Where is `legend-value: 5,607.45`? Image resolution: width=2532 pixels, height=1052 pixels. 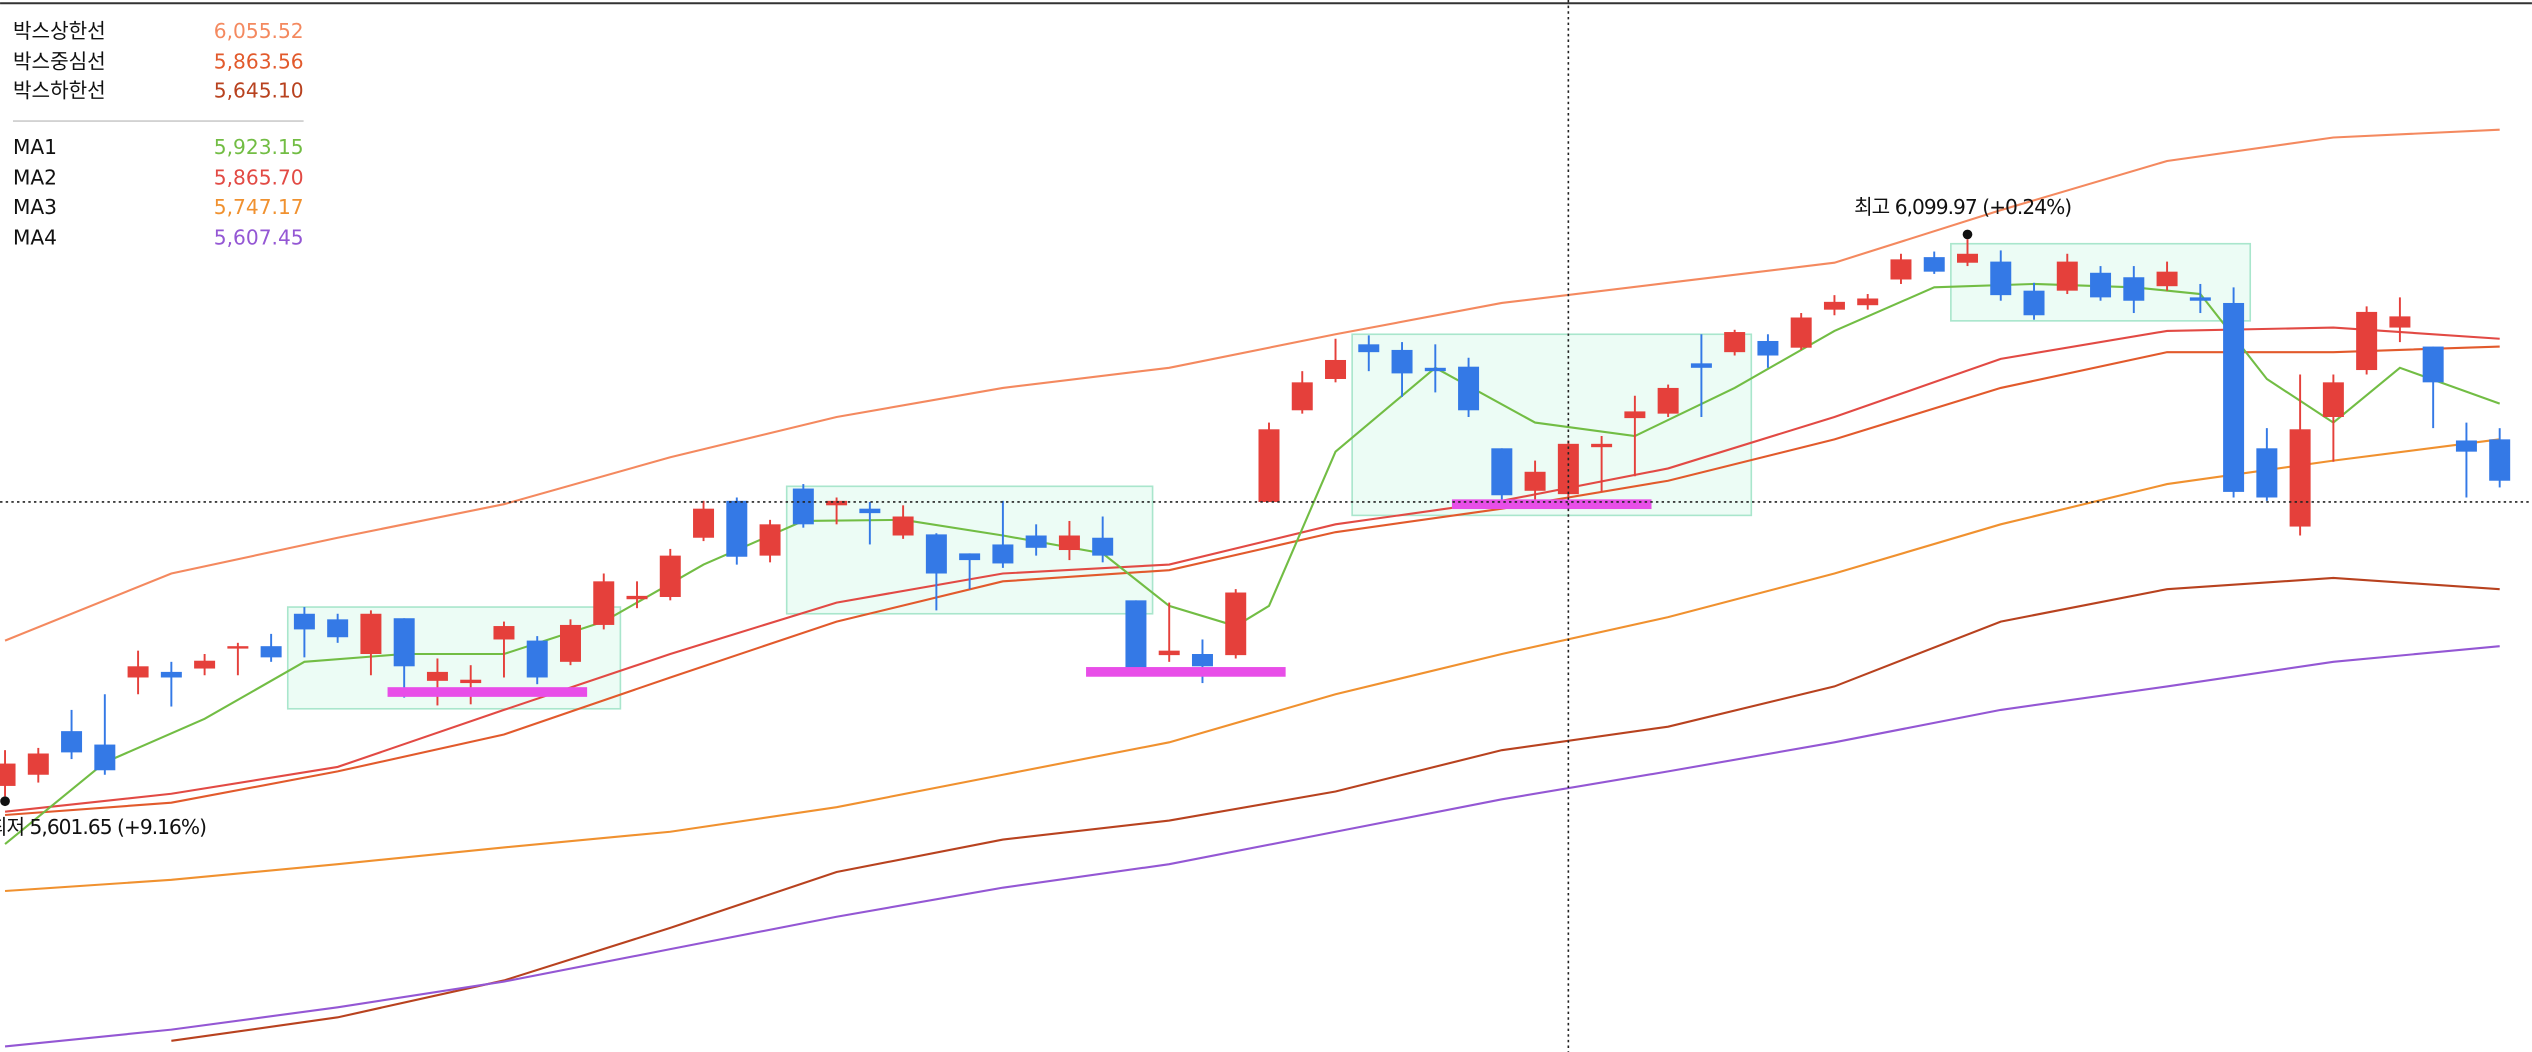 legend-value: 5,607.45 is located at coordinates (259, 237).